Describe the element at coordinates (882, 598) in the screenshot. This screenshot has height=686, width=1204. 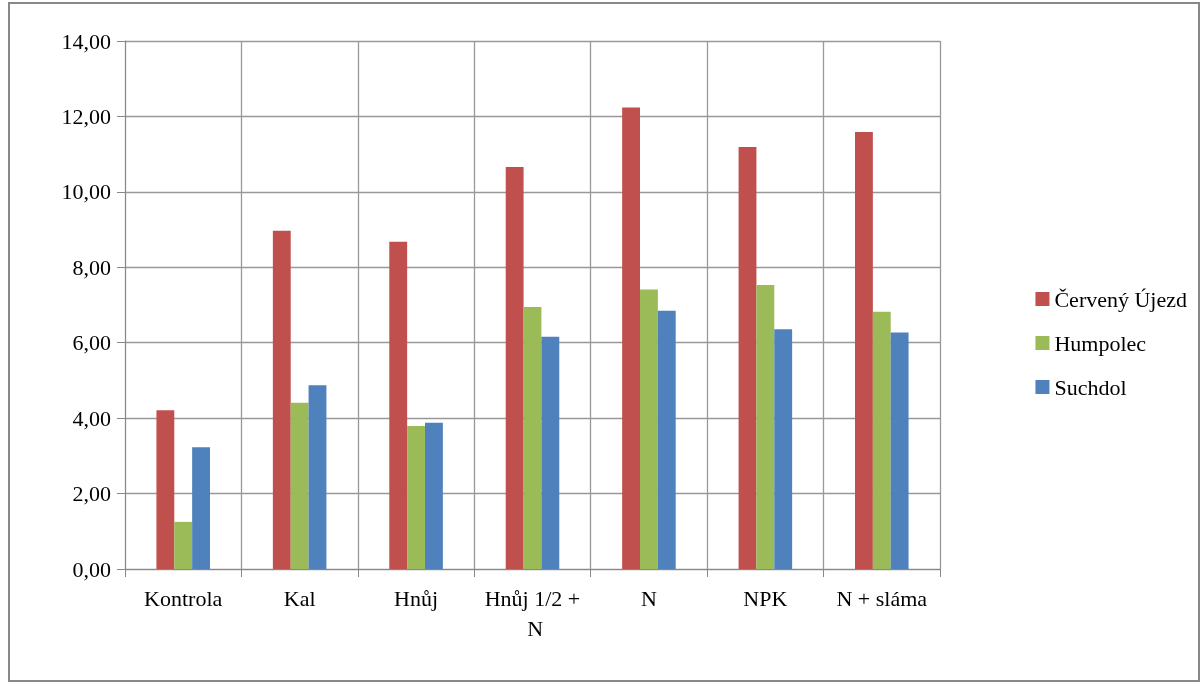
I see `x-tick-label: N + sláma` at that location.